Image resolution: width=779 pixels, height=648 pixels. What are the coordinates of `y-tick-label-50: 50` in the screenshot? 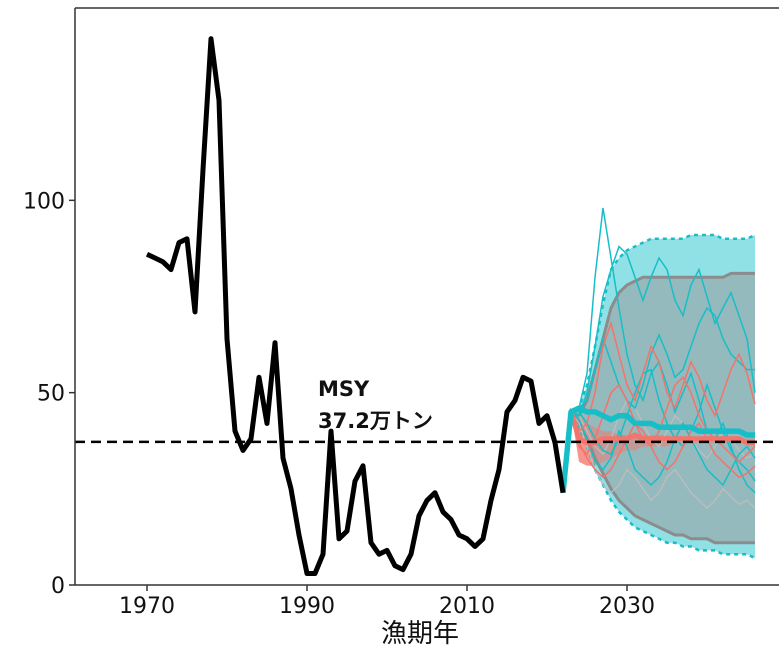 It's located at (51, 394).